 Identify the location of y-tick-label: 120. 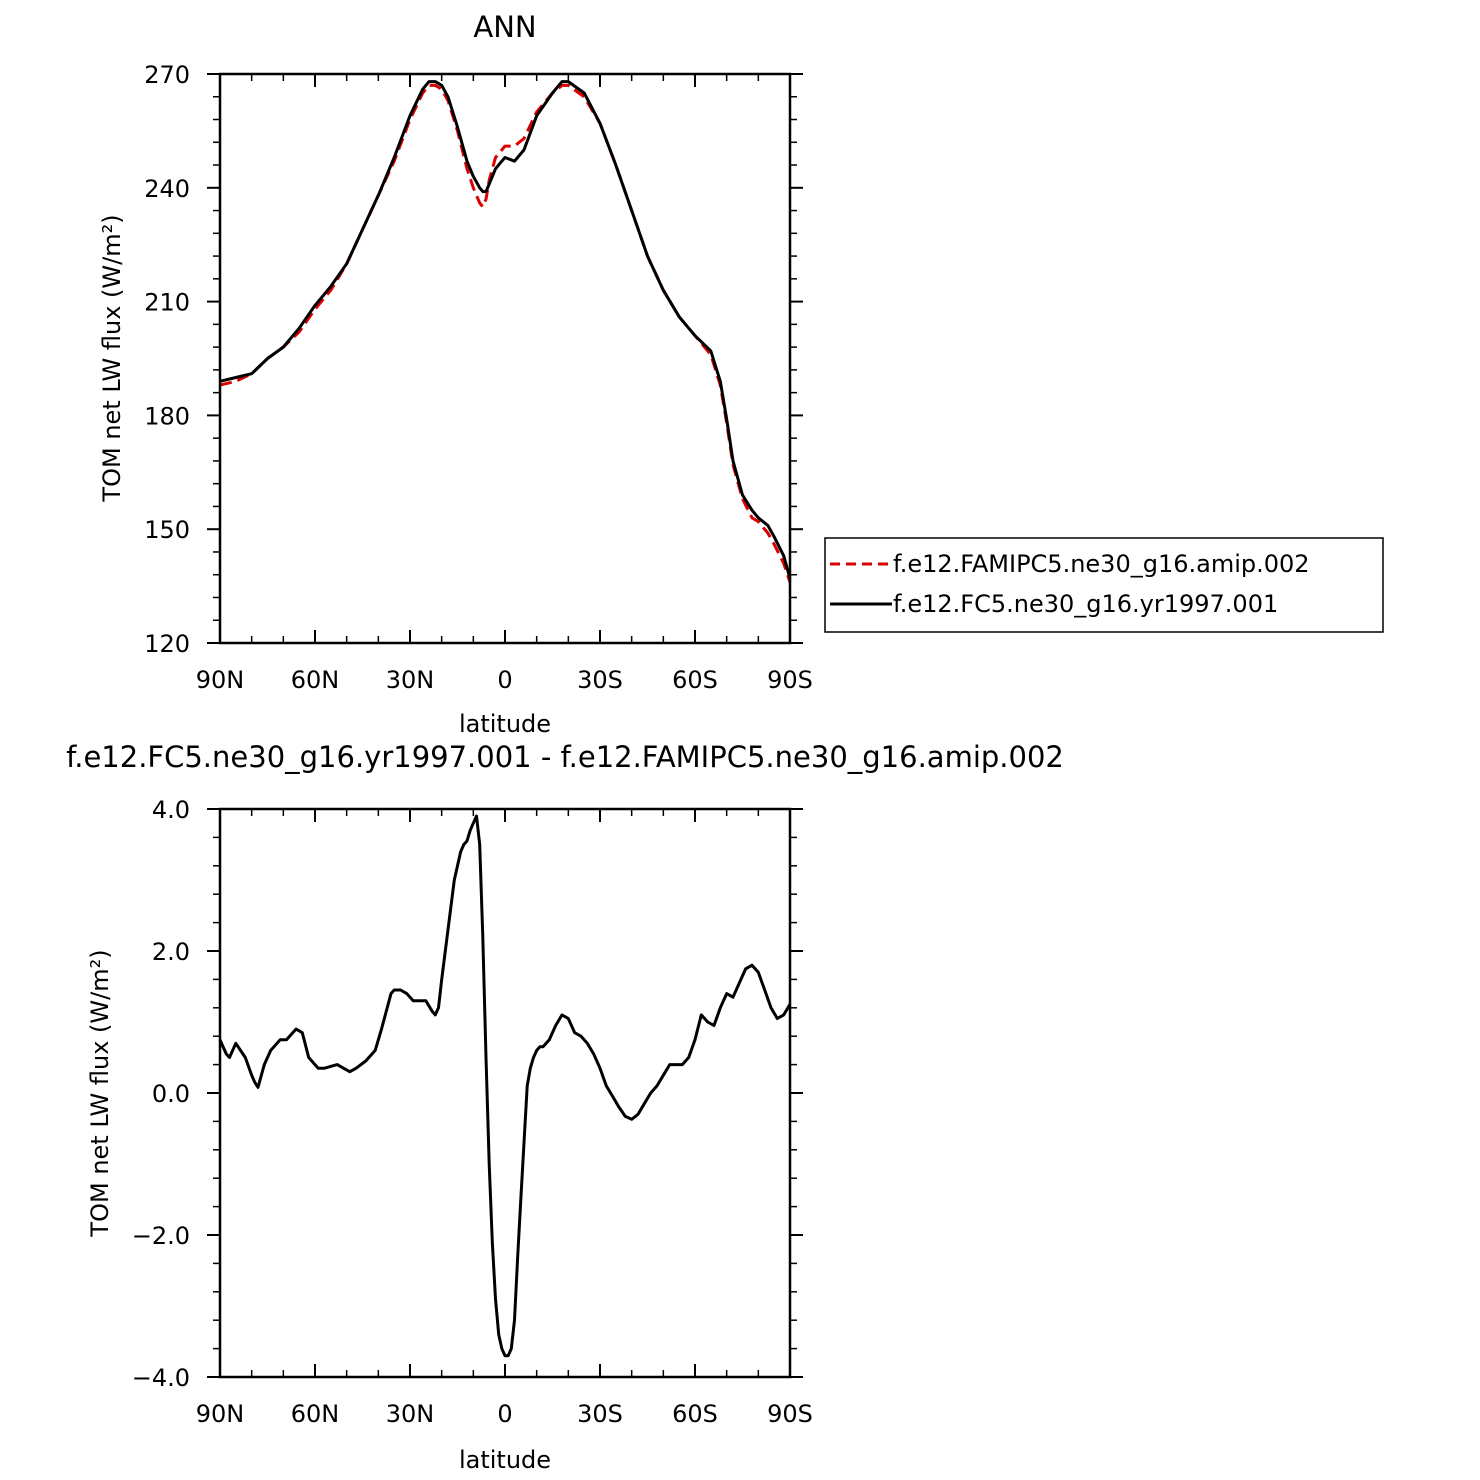
(167, 644).